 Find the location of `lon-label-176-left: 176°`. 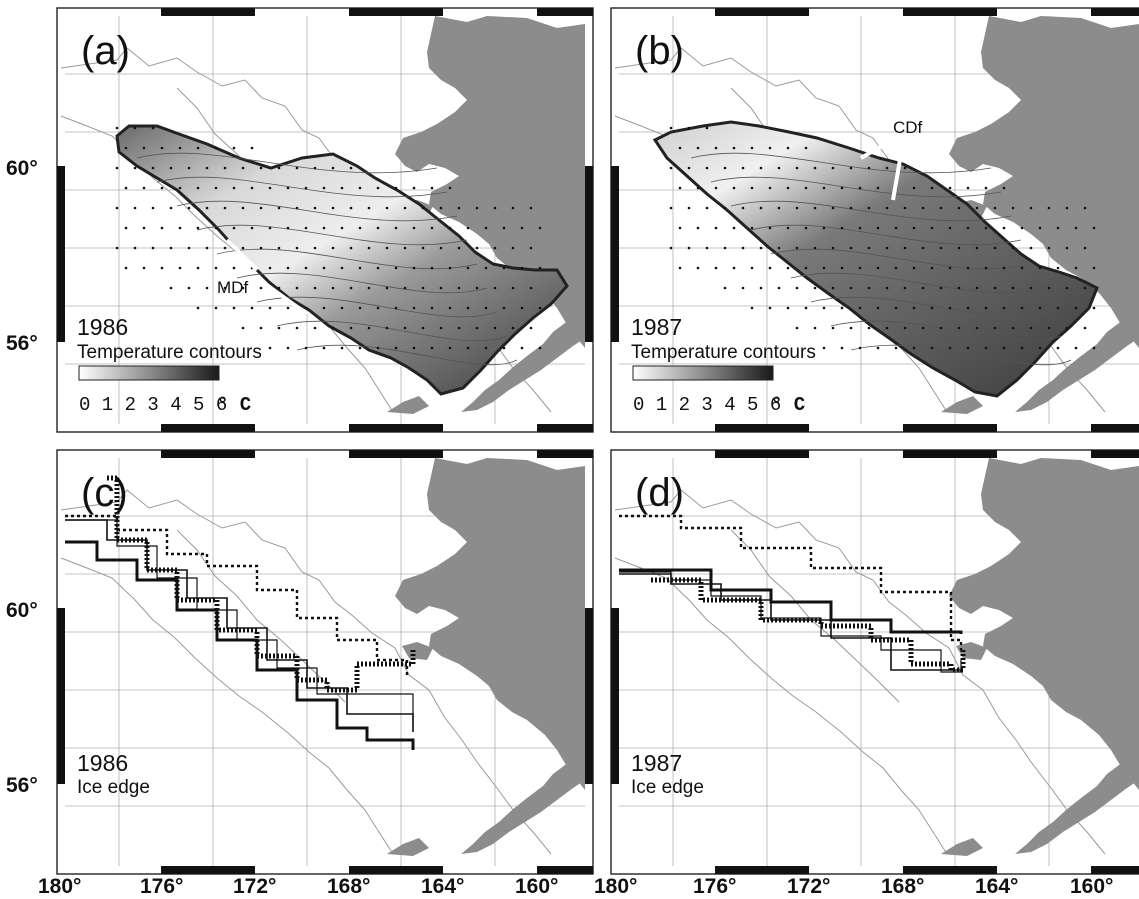

lon-label-176-left: 176° is located at coordinates (161, 886).